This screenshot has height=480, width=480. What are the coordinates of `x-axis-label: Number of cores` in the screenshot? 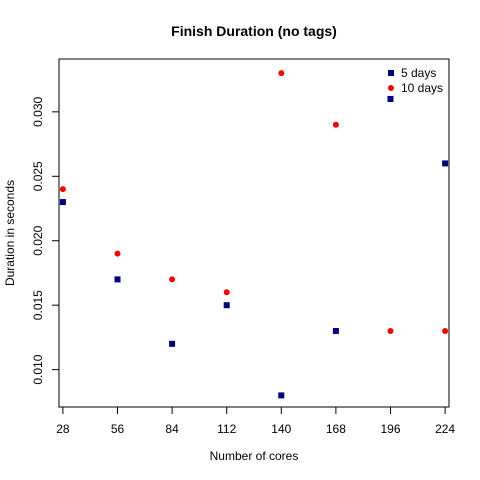 It's located at (254, 456).